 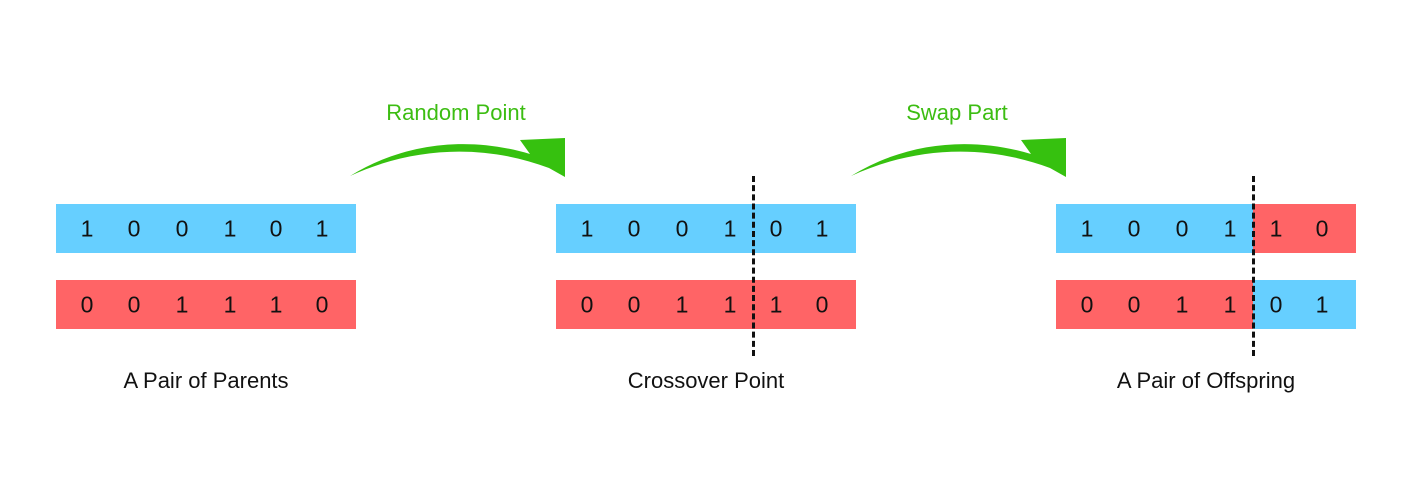 I want to click on step-label-swap-part: Swap Part, so click(x=957, y=112).